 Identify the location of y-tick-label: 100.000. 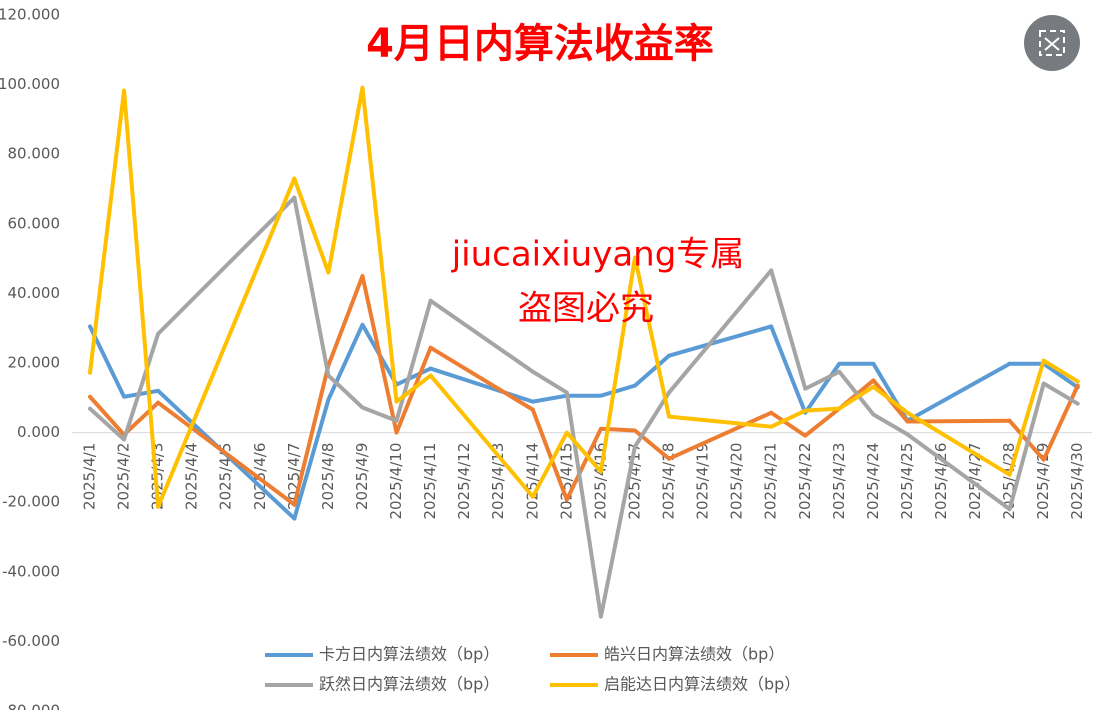
(30, 84).